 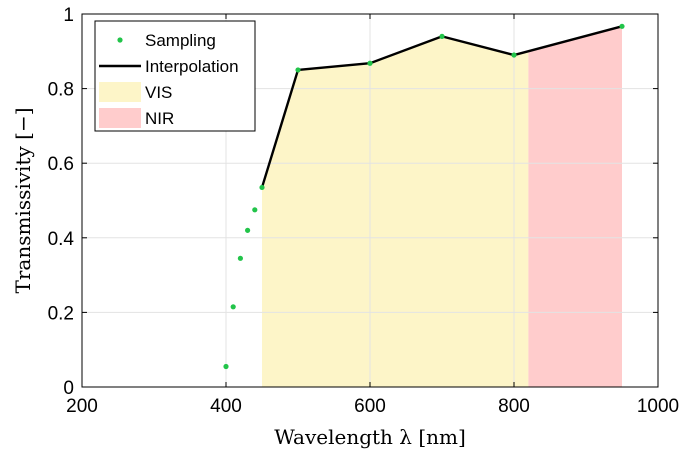 What do you see at coordinates (120, 118) in the screenshot?
I see `legend-swatch-nir` at bounding box center [120, 118].